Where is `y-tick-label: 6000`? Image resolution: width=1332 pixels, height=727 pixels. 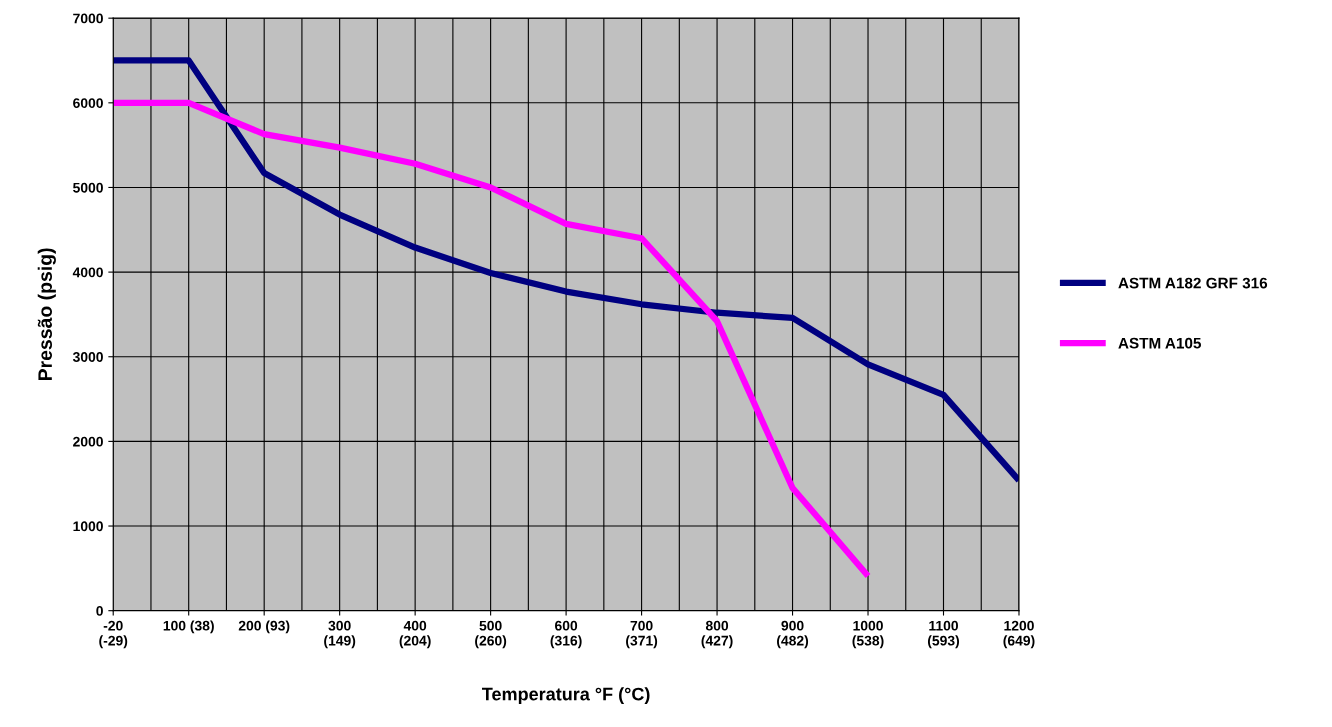 y-tick-label: 6000 is located at coordinates (88, 103).